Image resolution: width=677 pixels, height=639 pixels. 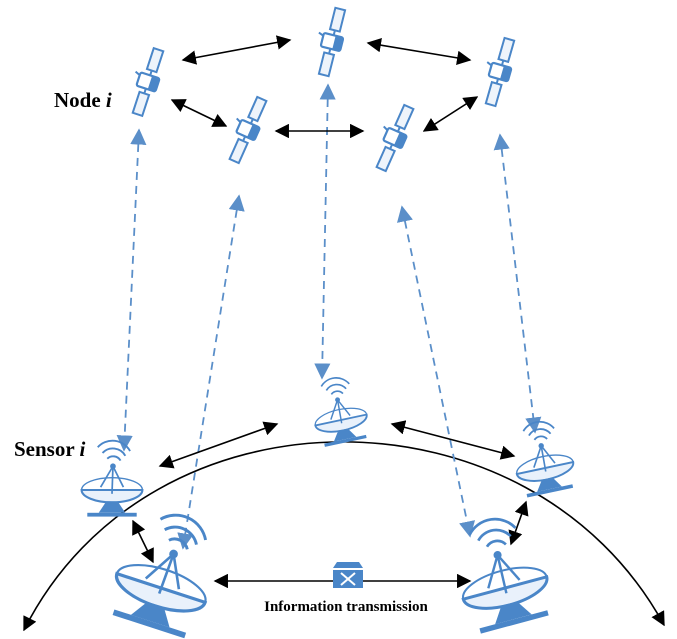 I want to click on sensor-label: Sensor i, so click(x=50, y=449).